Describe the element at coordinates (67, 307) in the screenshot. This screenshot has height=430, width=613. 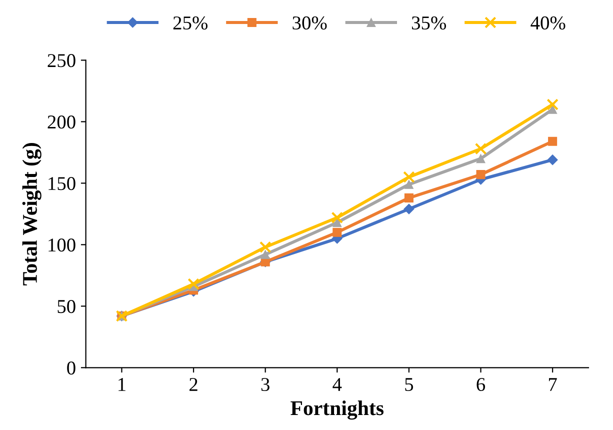
I see `y-tick-label: 50` at that location.